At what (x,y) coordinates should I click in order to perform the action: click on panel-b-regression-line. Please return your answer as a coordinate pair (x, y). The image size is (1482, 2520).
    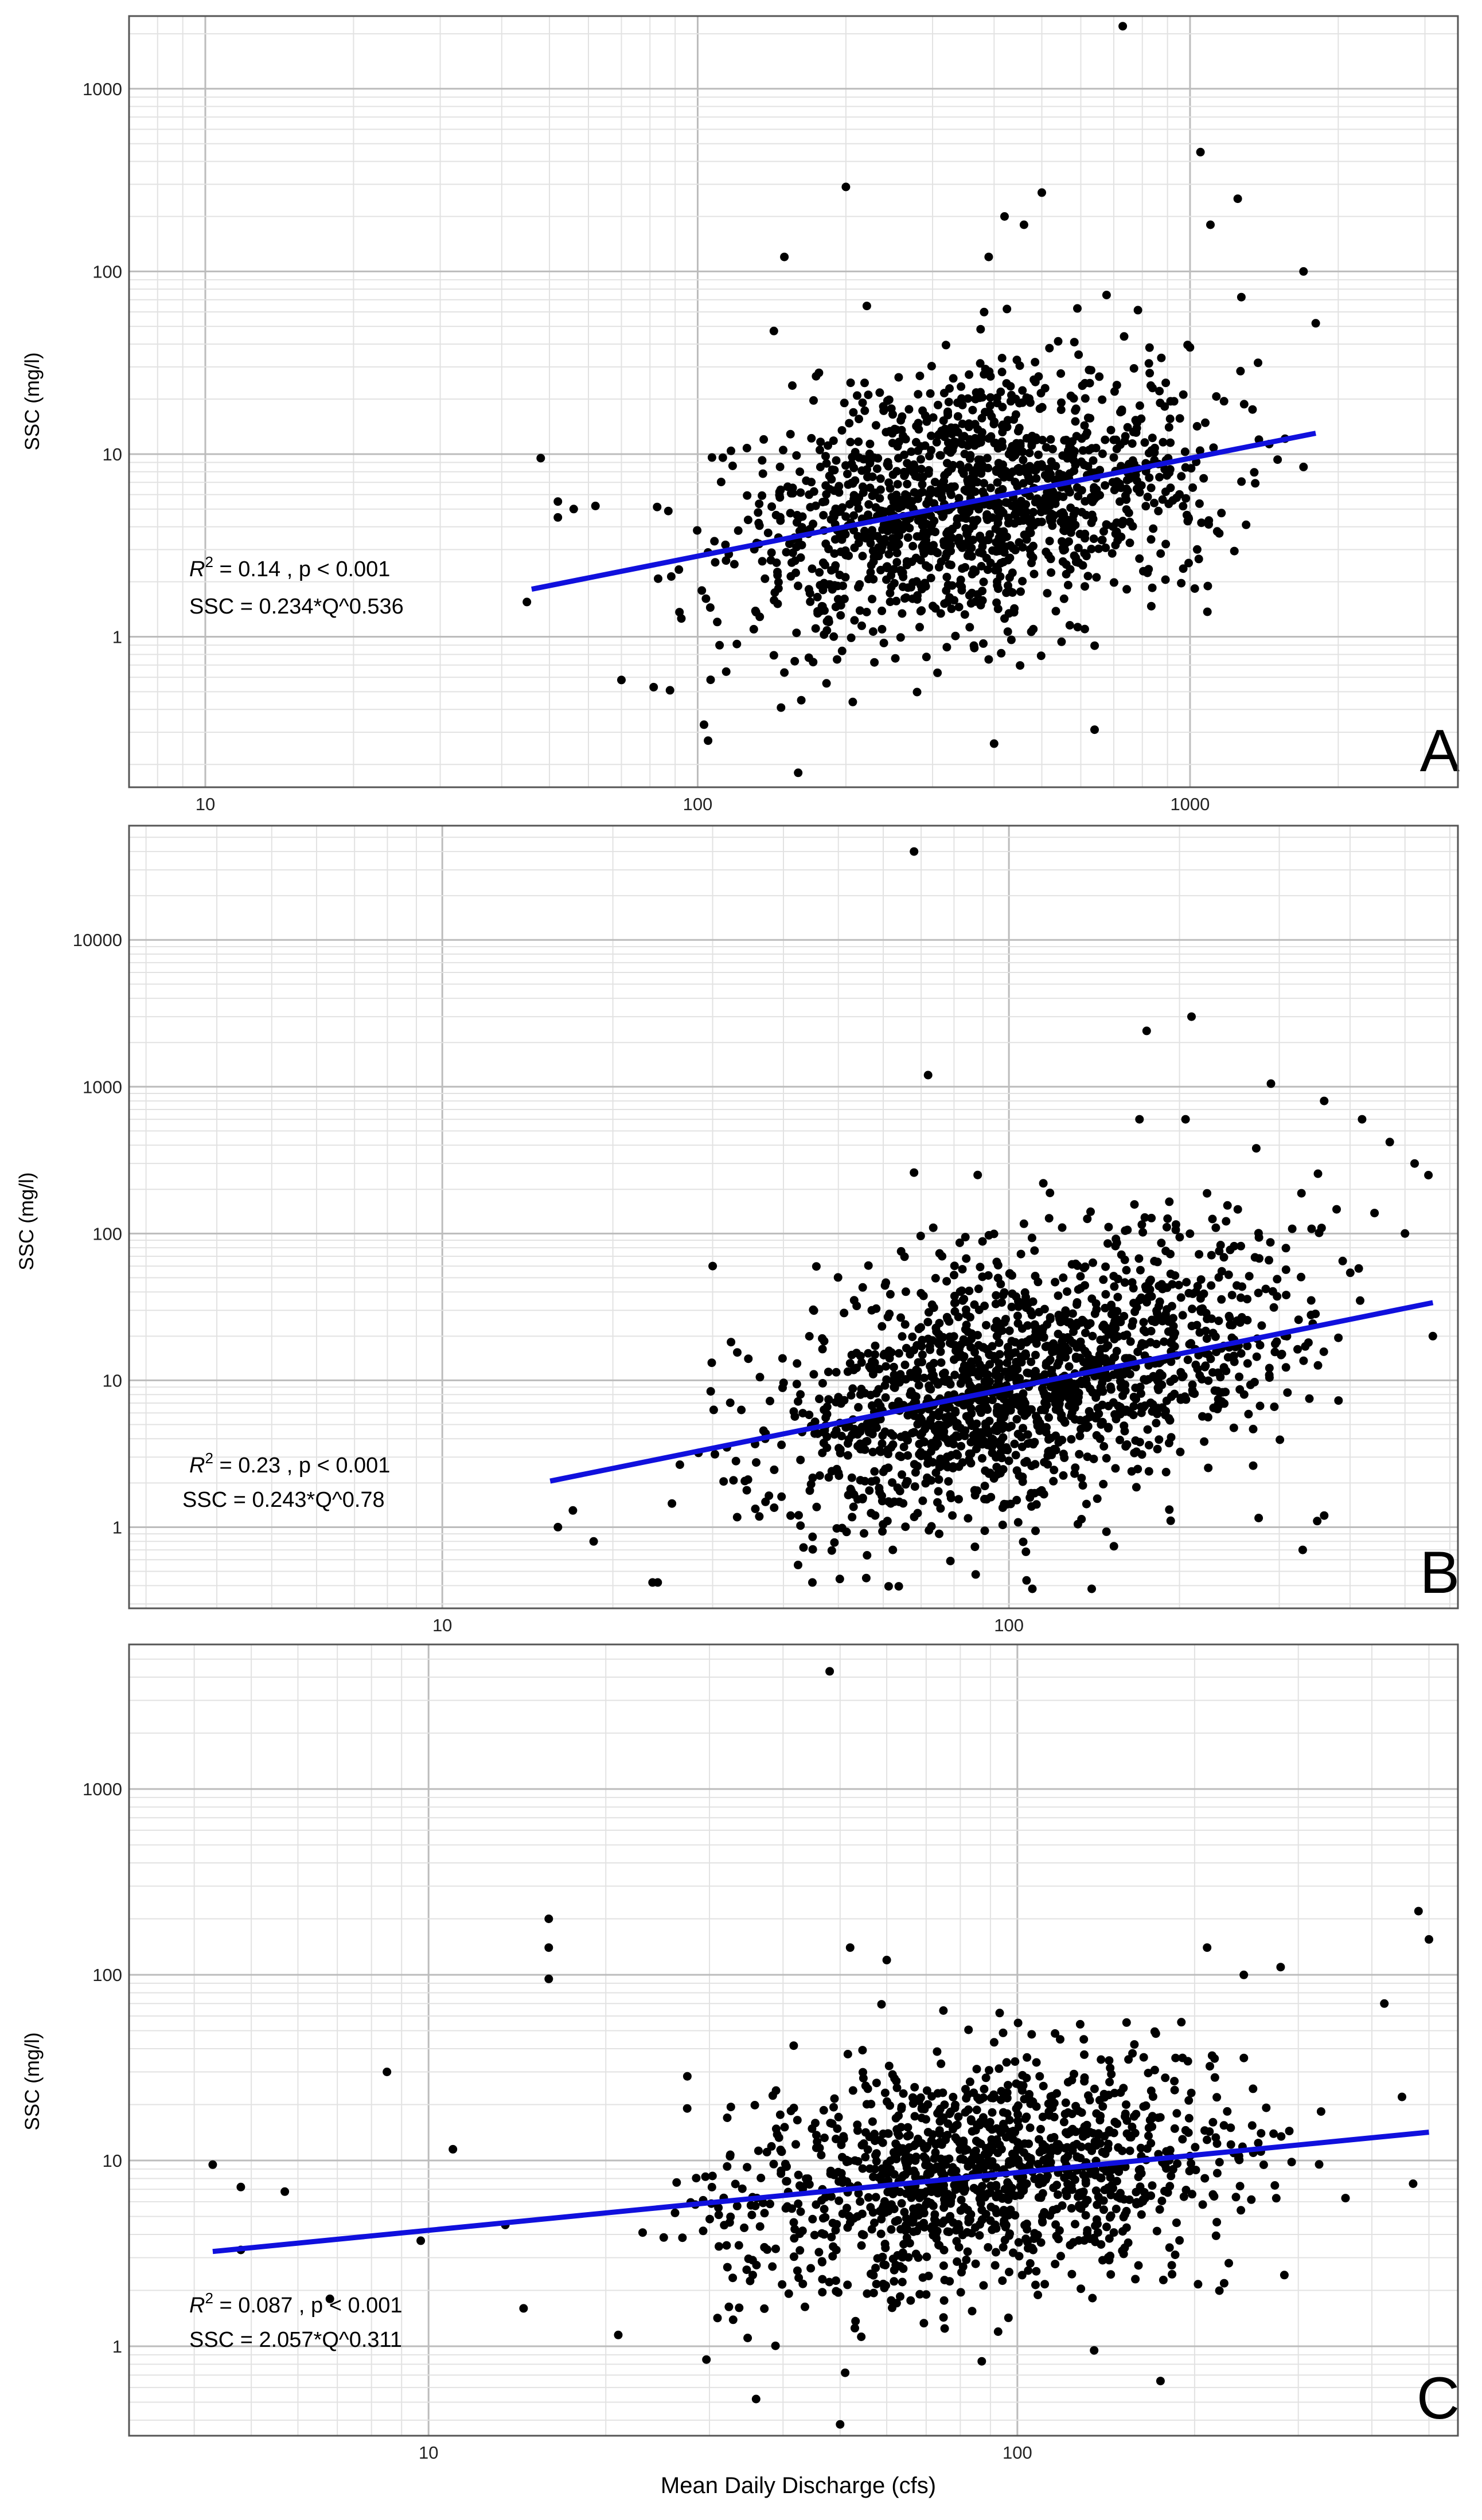
    Looking at the image, I should click on (991, 1392).